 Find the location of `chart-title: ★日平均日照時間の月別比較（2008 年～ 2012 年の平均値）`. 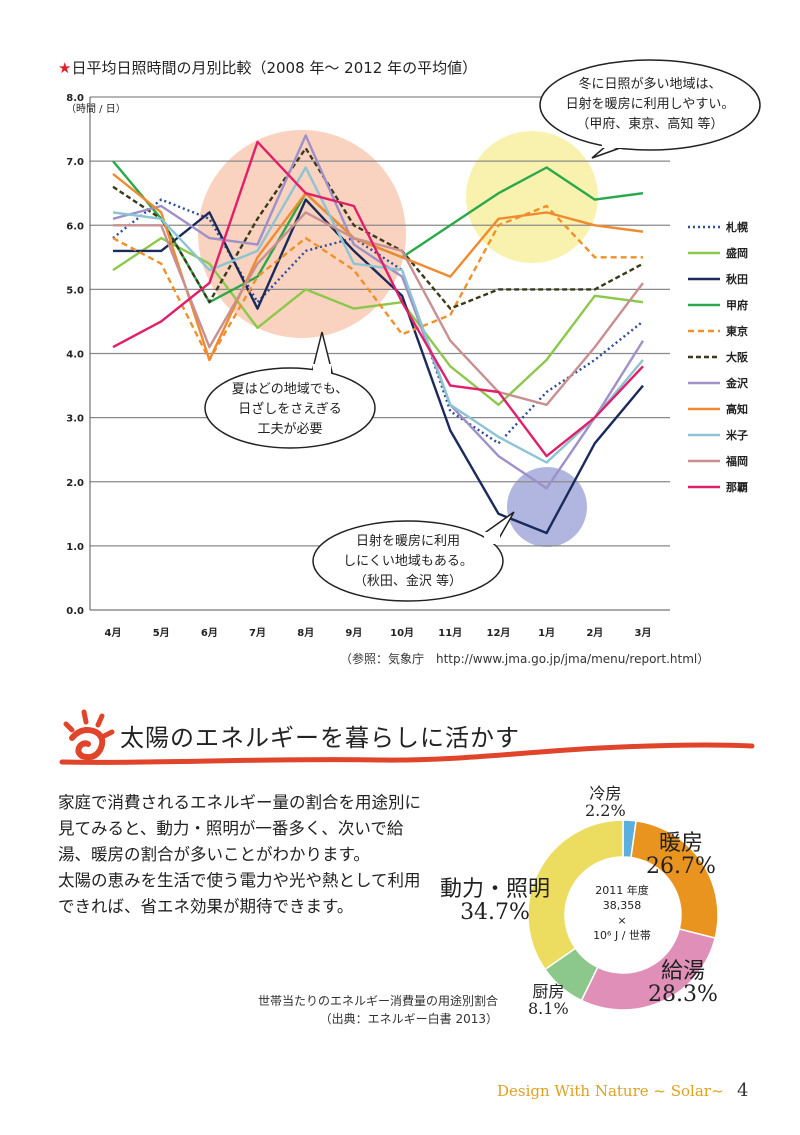

chart-title: ★日平均日照時間の月別比較（2008 年～ 2012 年の平均値） is located at coordinates (267, 67).